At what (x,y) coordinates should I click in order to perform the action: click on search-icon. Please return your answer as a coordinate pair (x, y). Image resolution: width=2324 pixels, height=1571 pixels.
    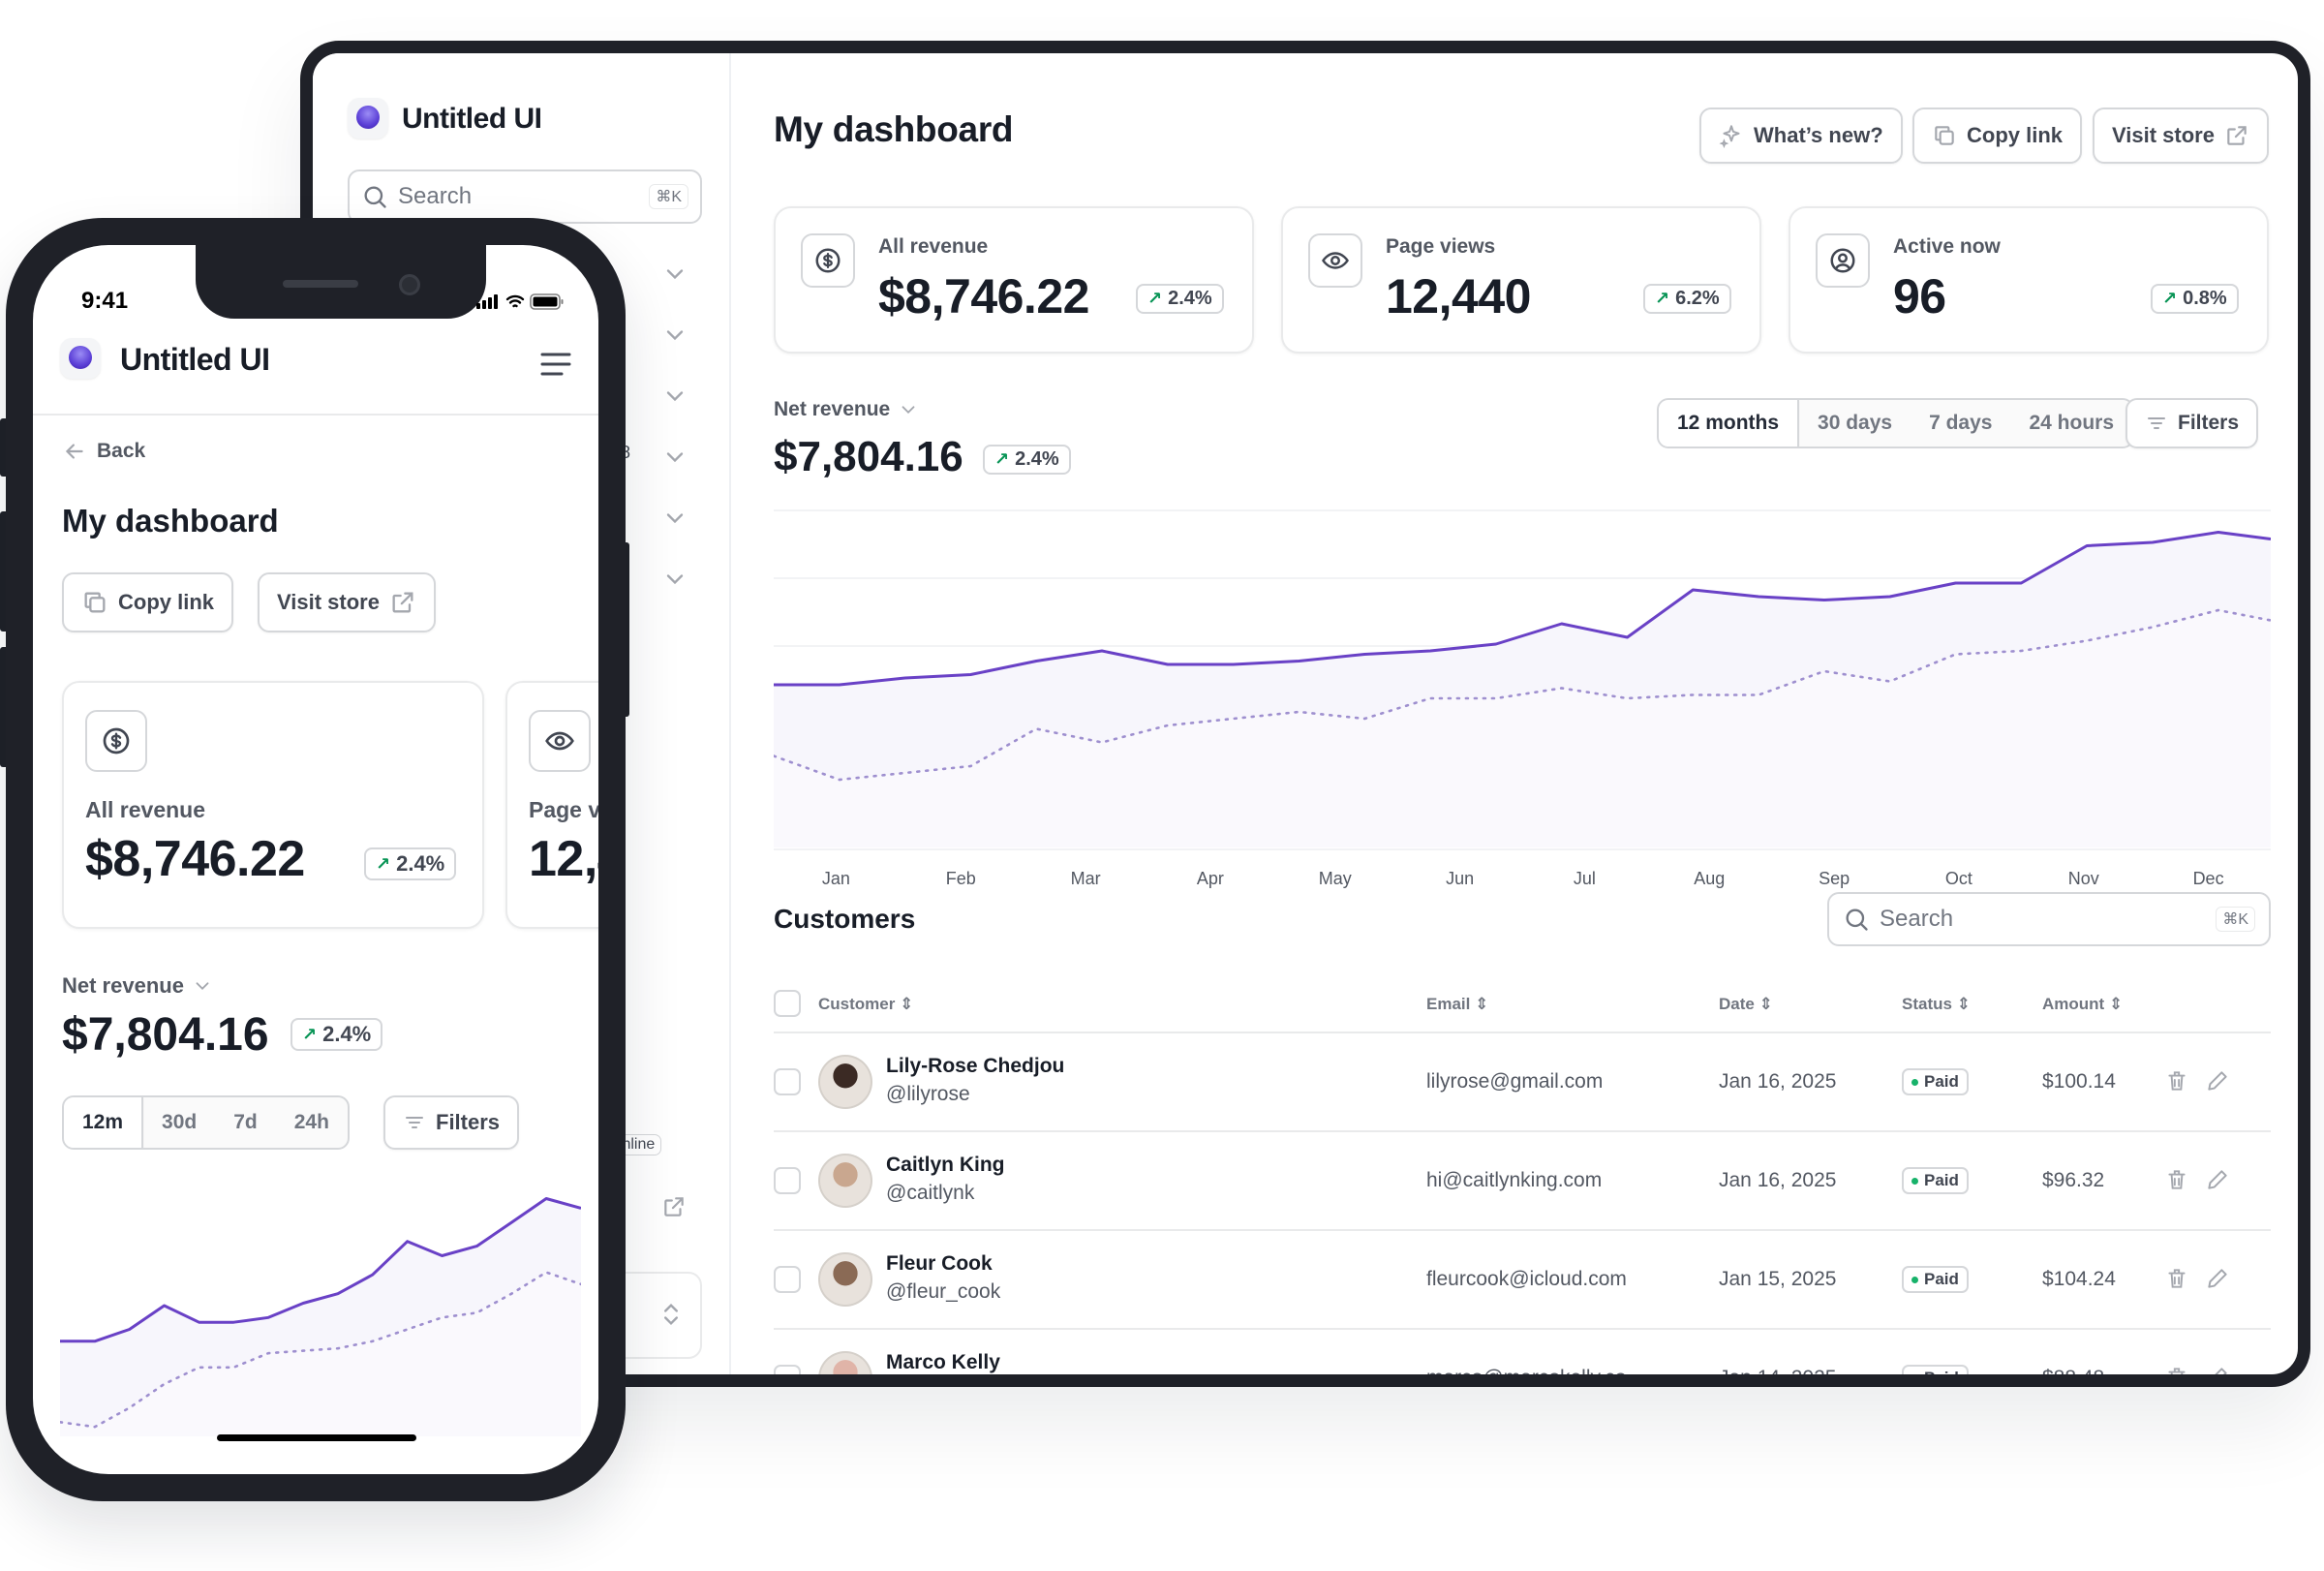
    Looking at the image, I should click on (375, 197).